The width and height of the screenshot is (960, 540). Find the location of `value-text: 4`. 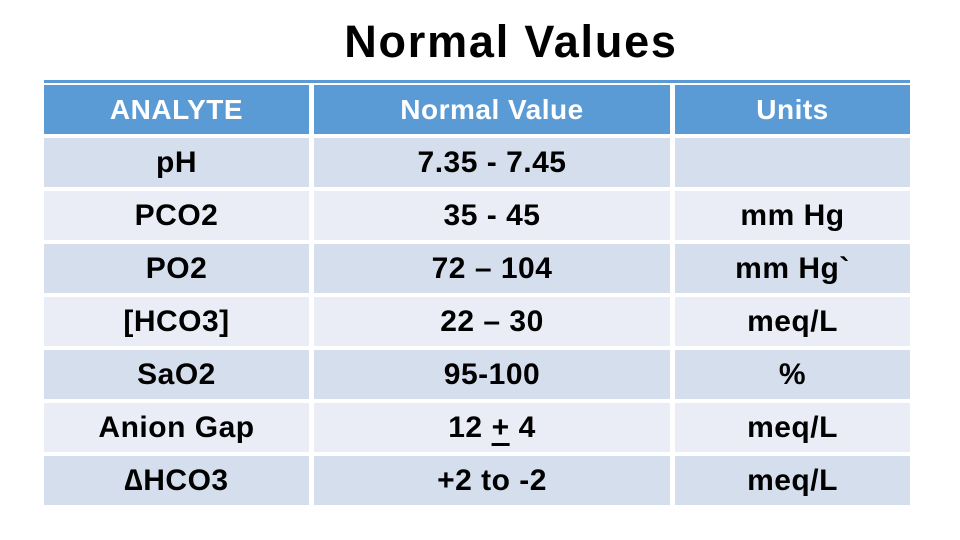

value-text: 4 is located at coordinates (527, 427).